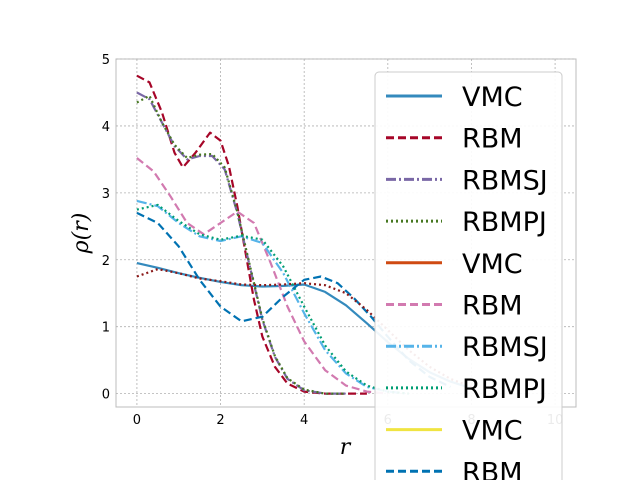  Describe the element at coordinates (346, 447) in the screenshot. I see `x-axis-label: r` at that location.